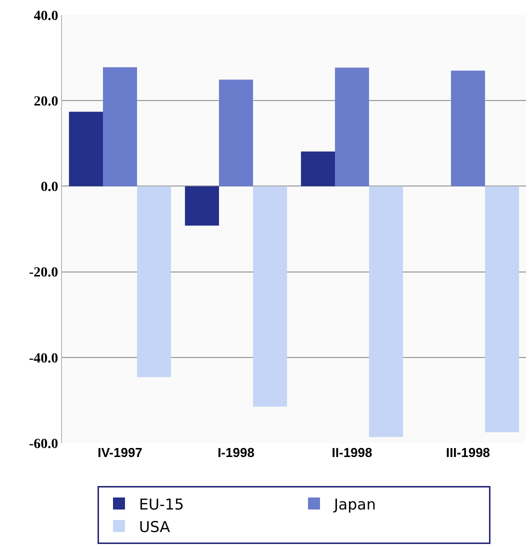 The image size is (532, 550). I want to click on y-tick-label: 0.0, so click(49, 188).